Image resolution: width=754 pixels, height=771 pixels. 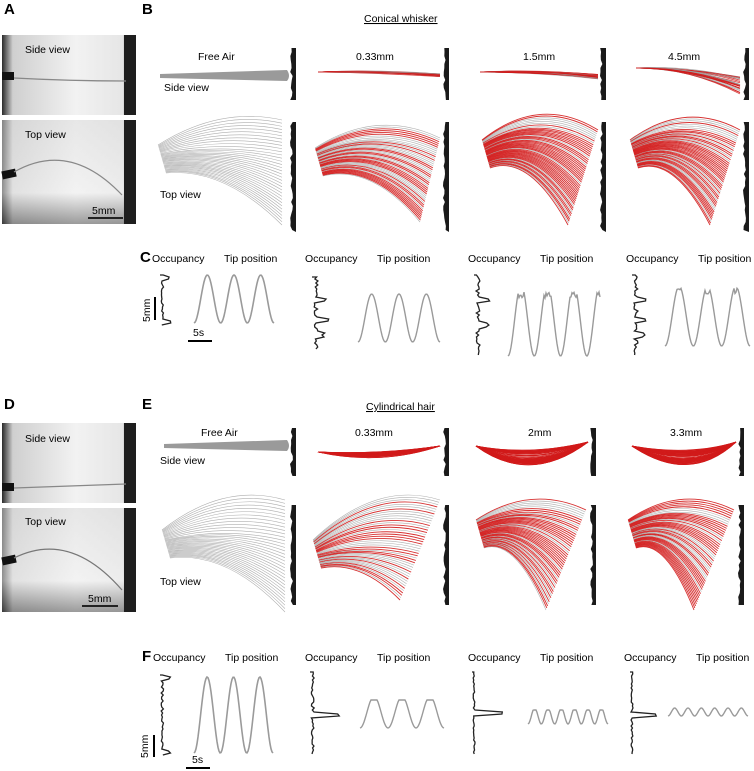 What do you see at coordinates (375, 57) in the screenshot?
I see `condition-label: 0.33mm` at bounding box center [375, 57].